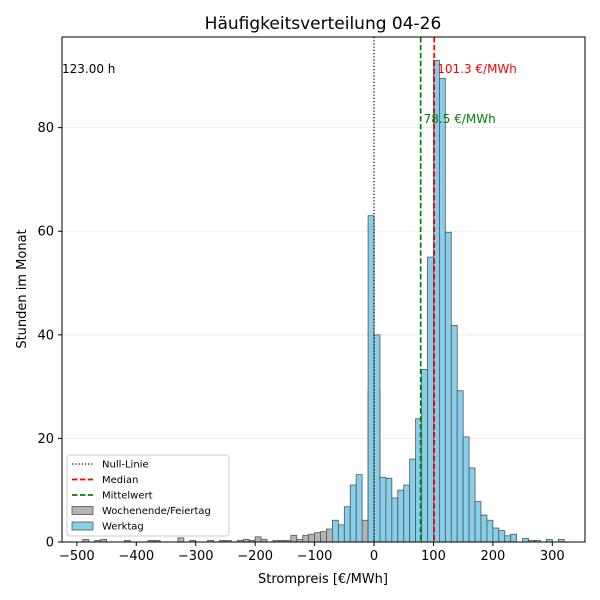 Image resolution: width=600 pixels, height=600 pixels. Describe the element at coordinates (460, 119) in the screenshot. I see `mean-label: 78.5 €/MWh` at that location.